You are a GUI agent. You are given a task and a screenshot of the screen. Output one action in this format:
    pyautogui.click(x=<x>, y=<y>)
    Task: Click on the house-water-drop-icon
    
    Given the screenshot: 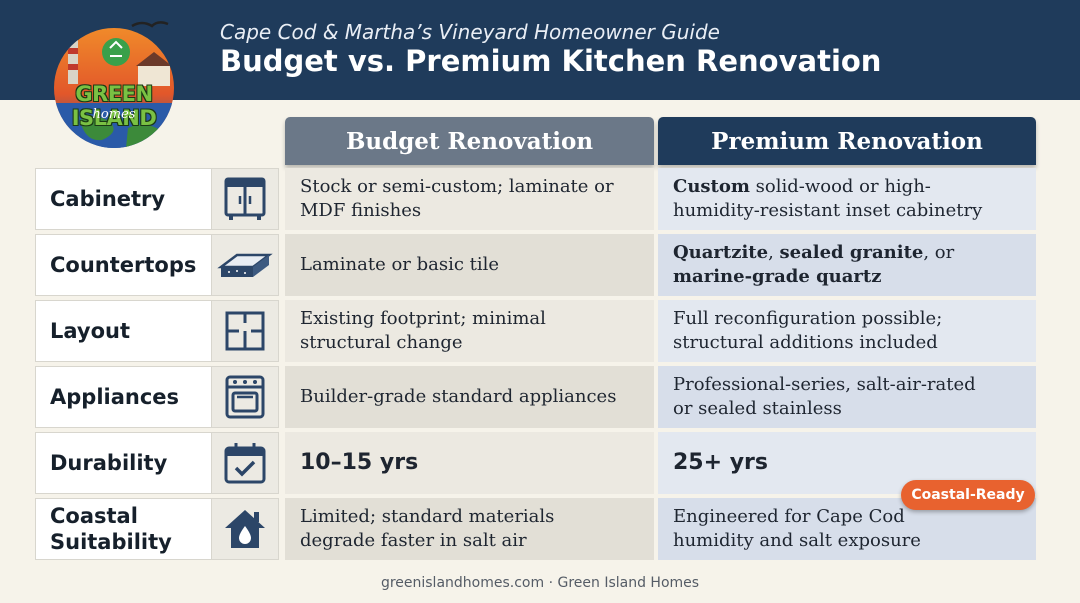 What is the action you would take?
    pyautogui.click(x=245, y=529)
    